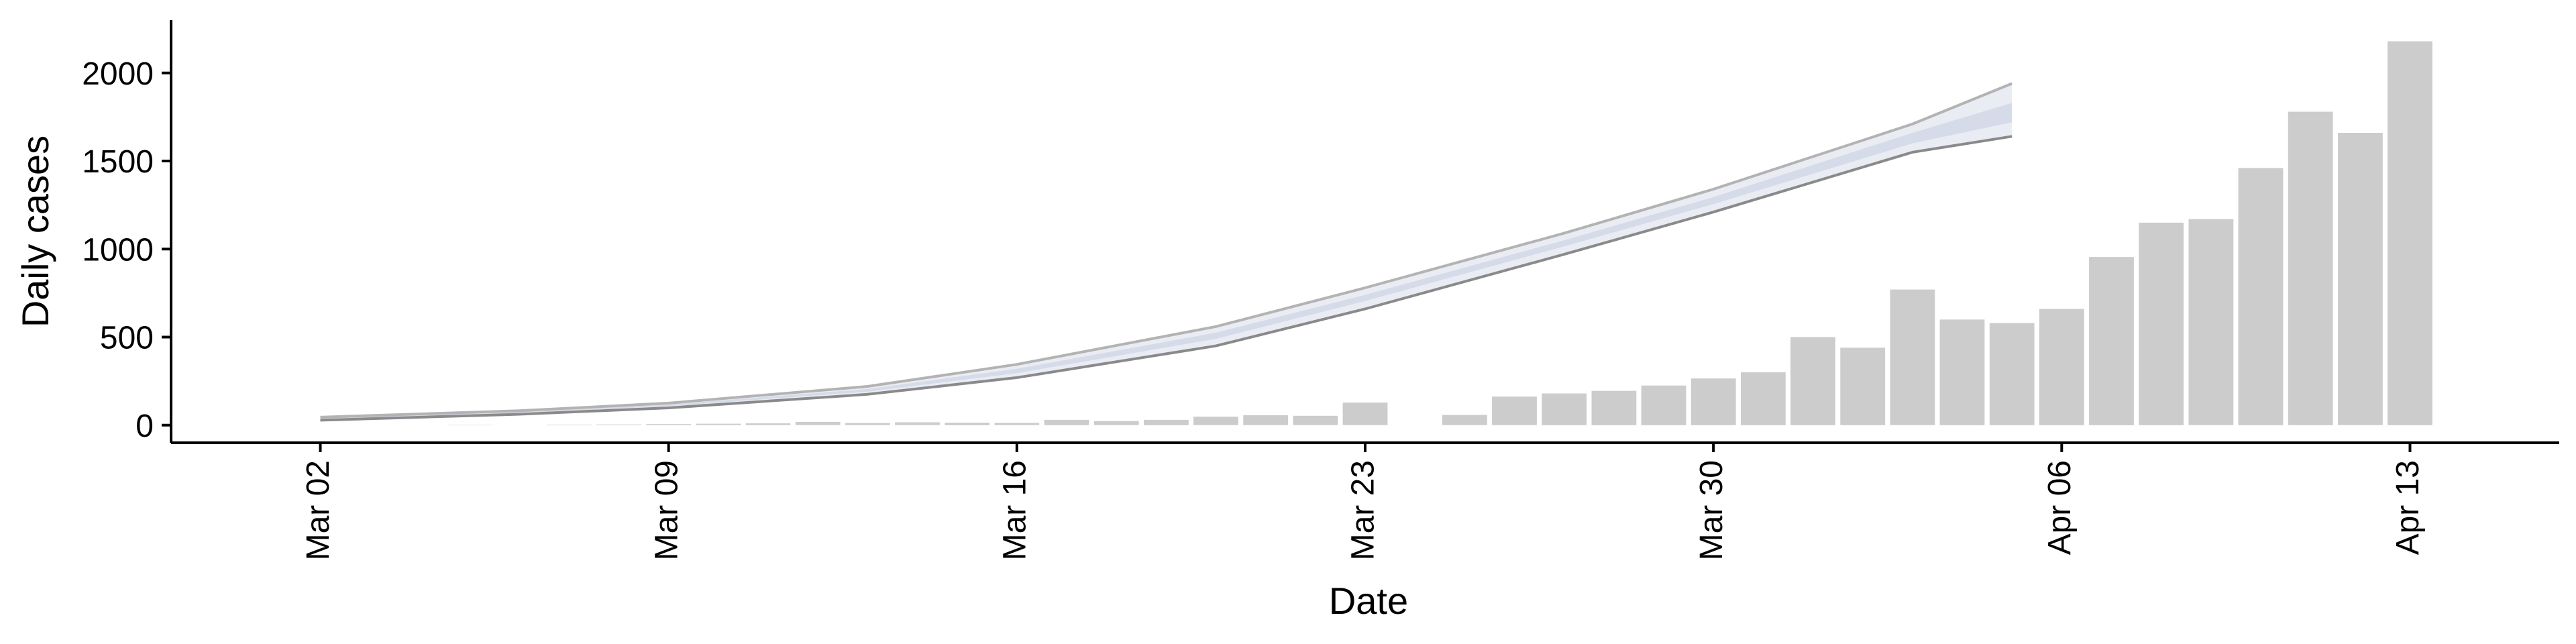  Describe the element at coordinates (318, 510) in the screenshot. I see `x-tick-label: Mar 02` at that location.